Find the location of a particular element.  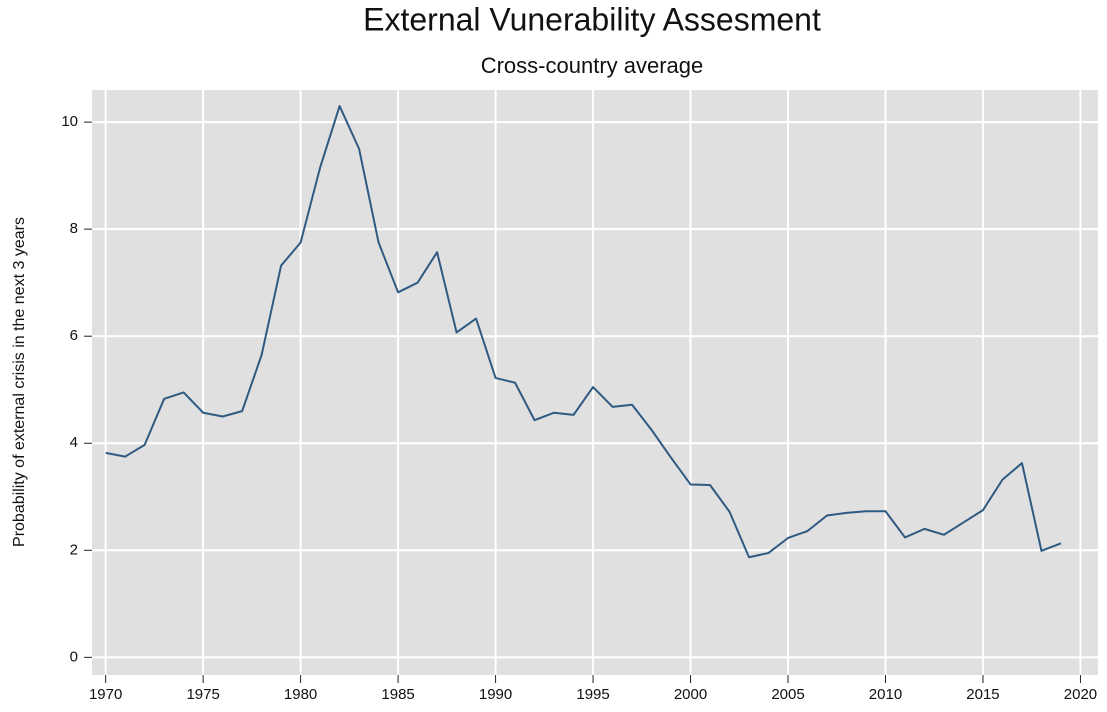

x-tick-label: 1985 is located at coordinates (397, 694).